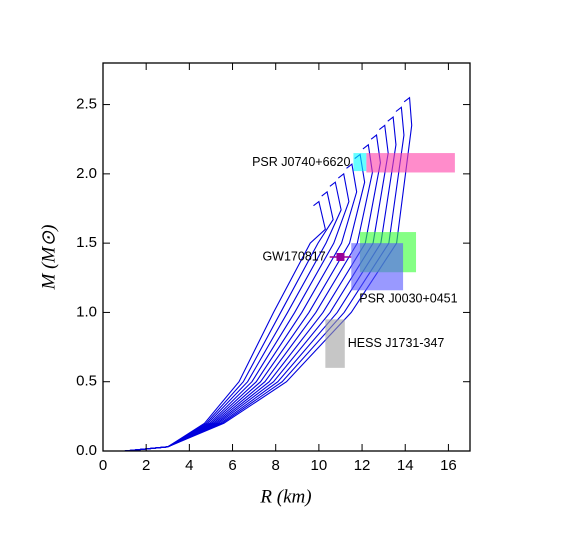 This screenshot has height=540, width=572. I want to click on region-label: HESS J1731-347, so click(396, 343).